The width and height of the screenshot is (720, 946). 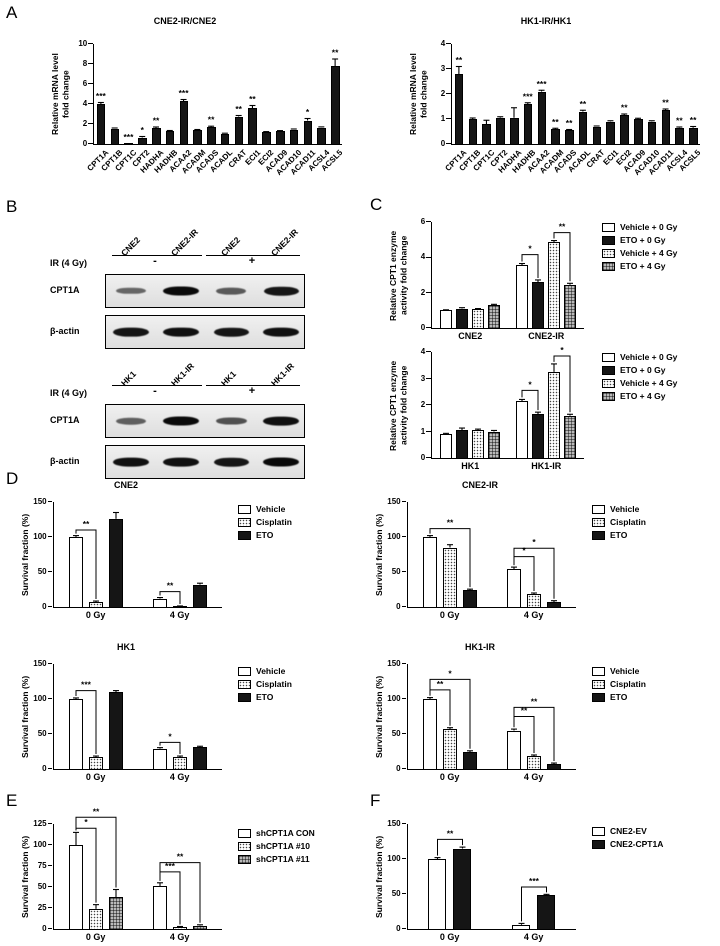 What do you see at coordinates (443, 143) in the screenshot?
I see `y-tick-label: 0` at bounding box center [443, 143].